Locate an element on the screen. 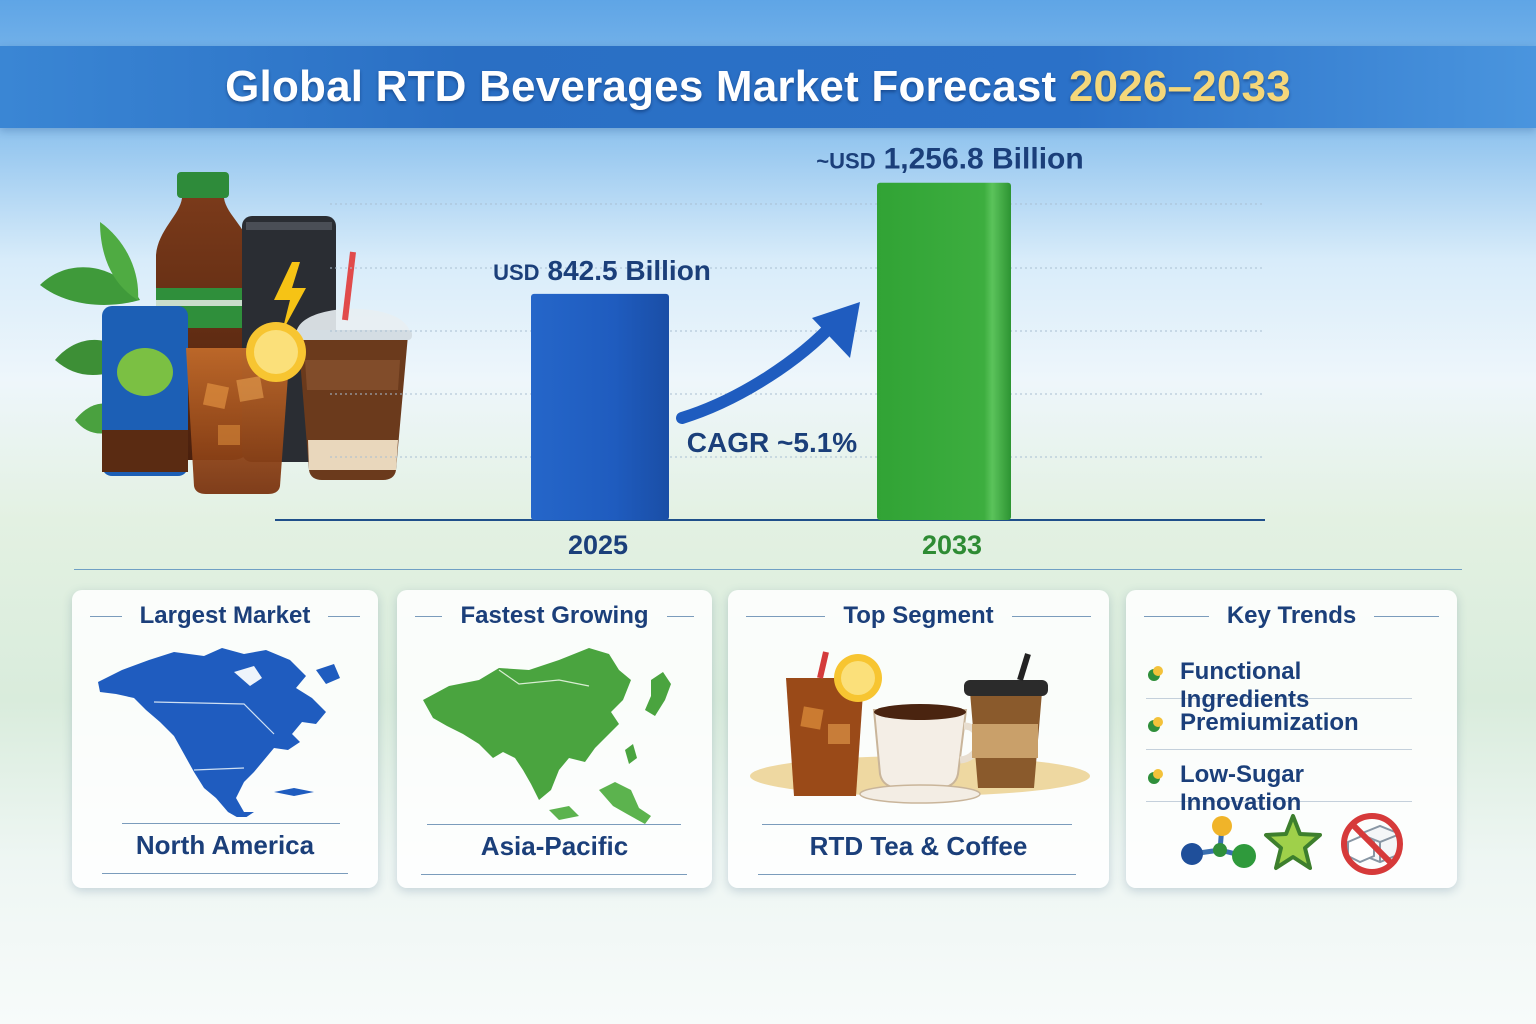 This screenshot has width=1536, height=1024. trend-item: Low-Sugar Innovation is located at coordinates (1279, 784).